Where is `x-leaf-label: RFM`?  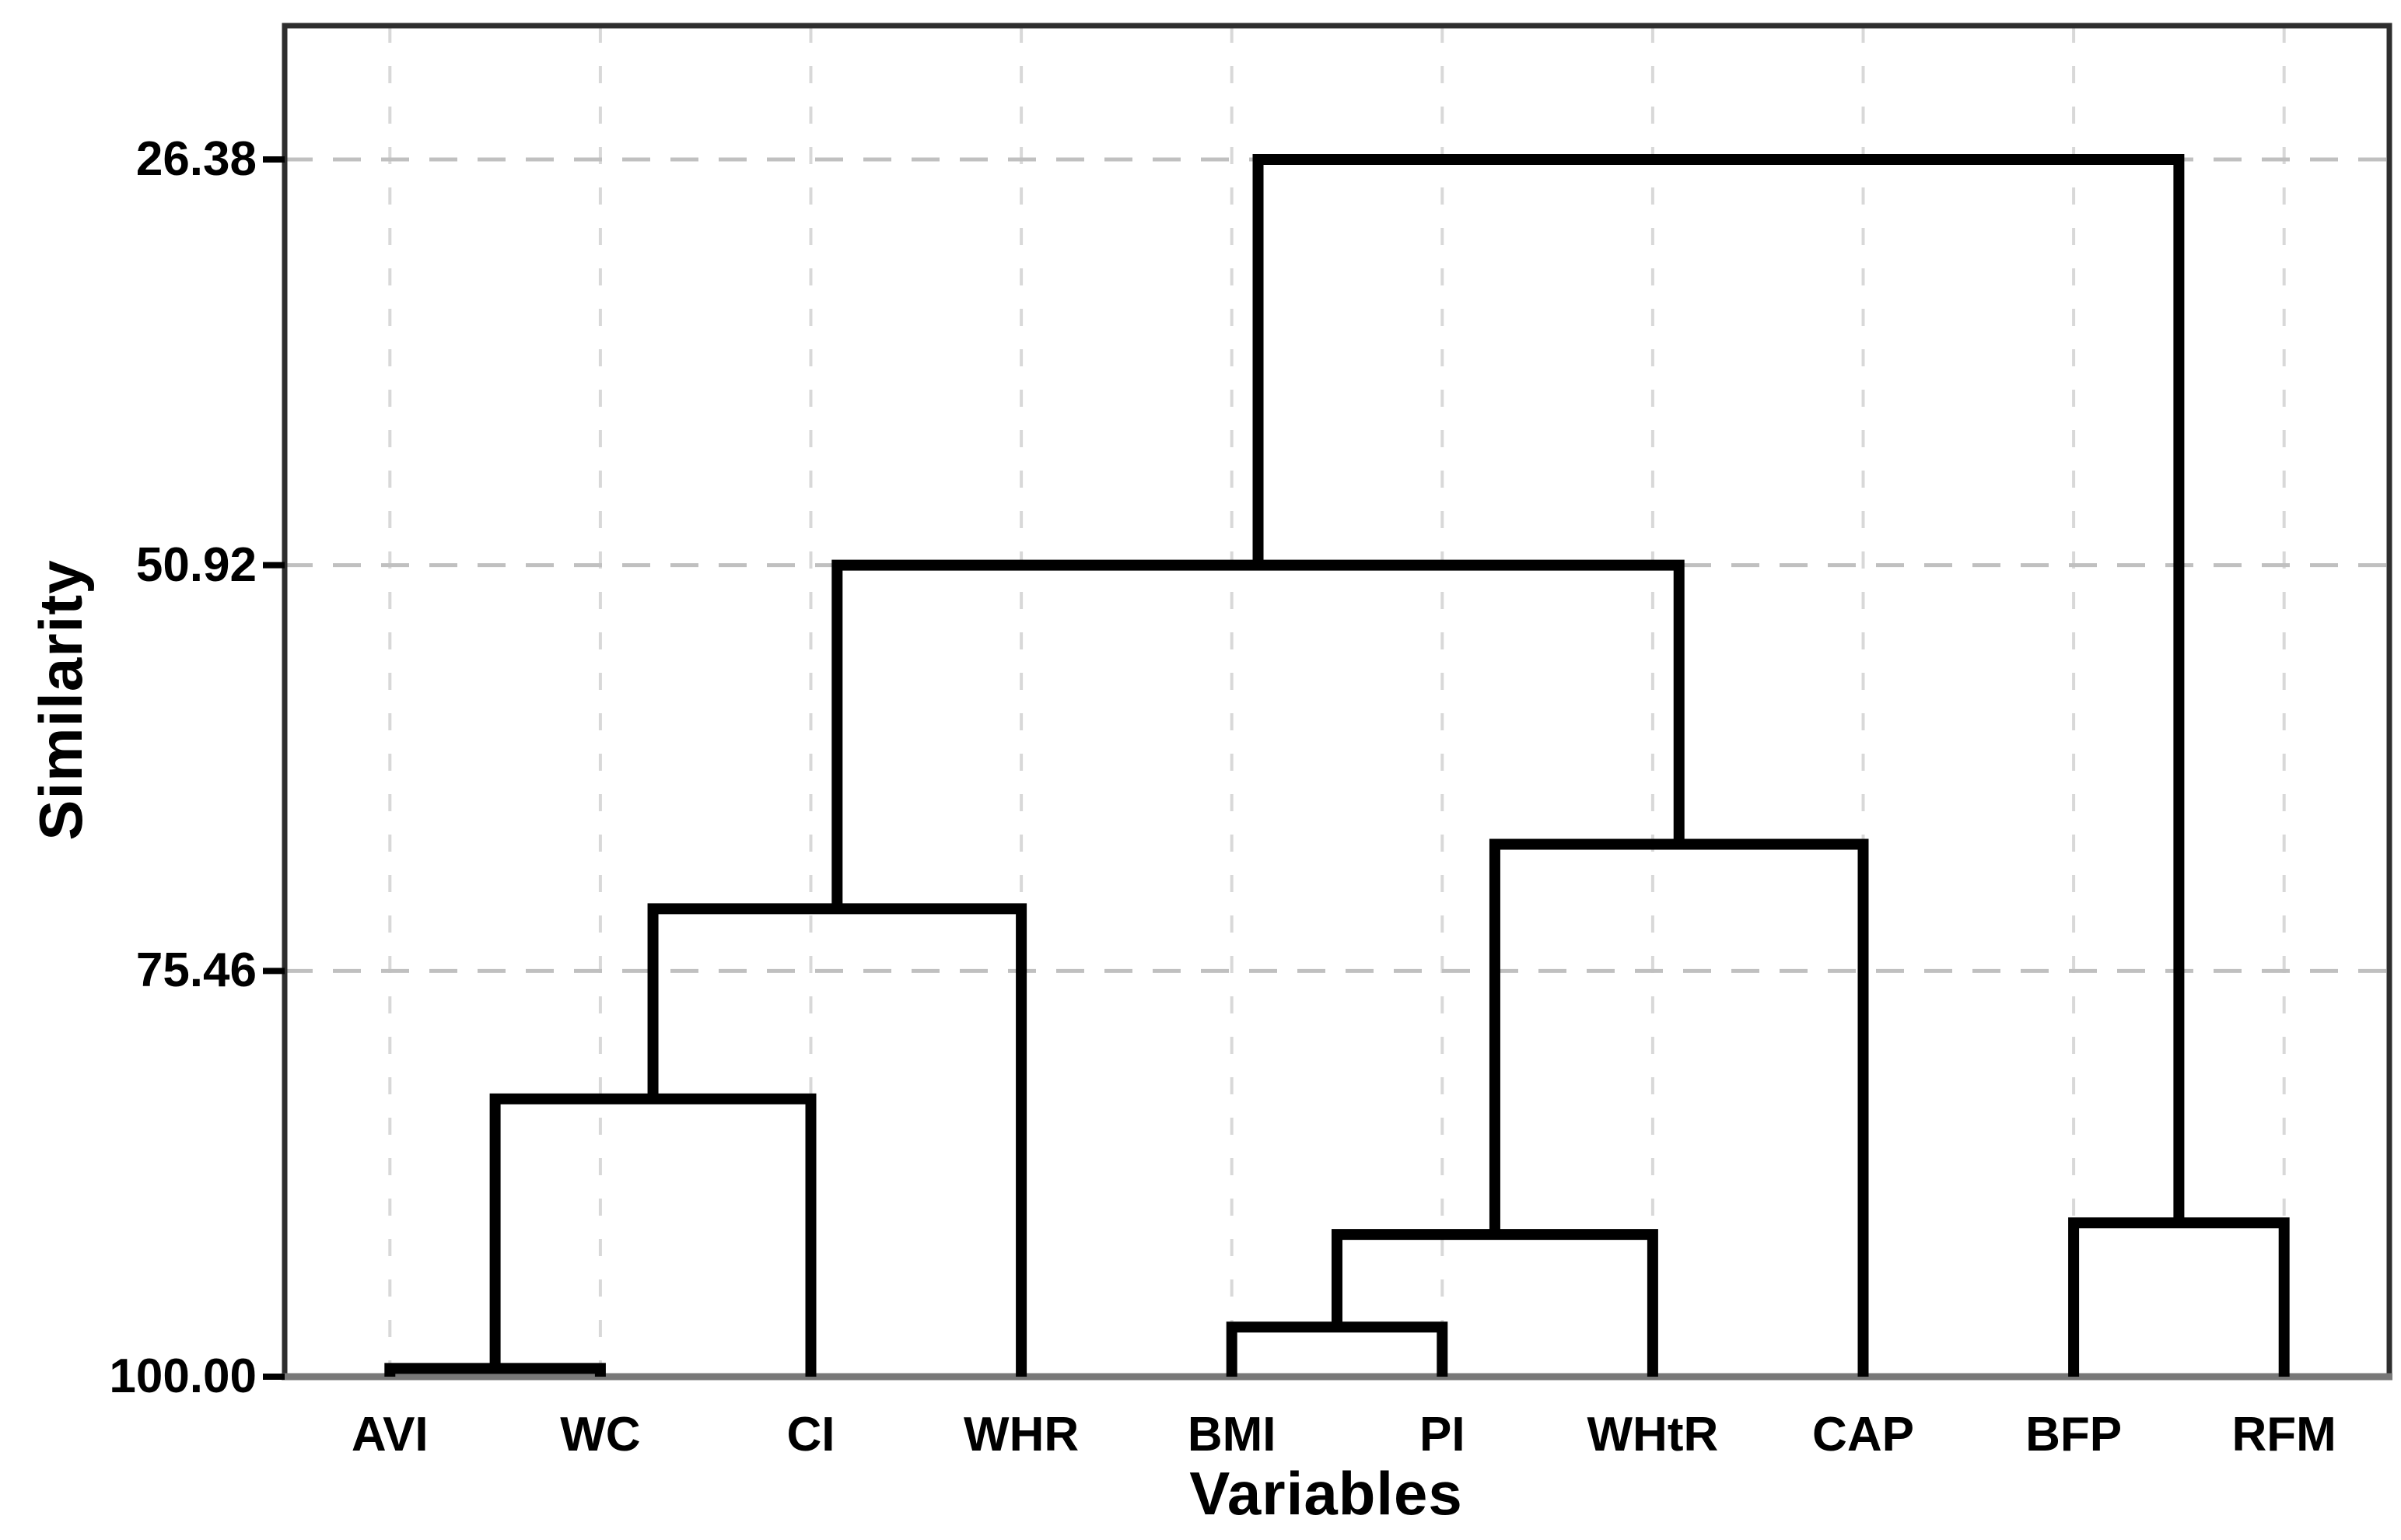
x-leaf-label: RFM is located at coordinates (2283, 1434).